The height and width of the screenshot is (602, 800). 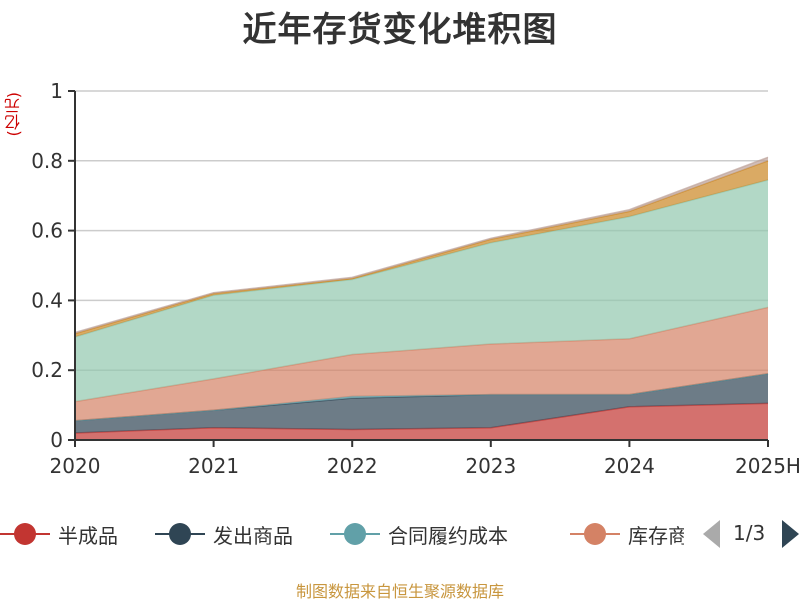 I want to click on chart-title: 近年存货变化堆积图, so click(x=400, y=30).